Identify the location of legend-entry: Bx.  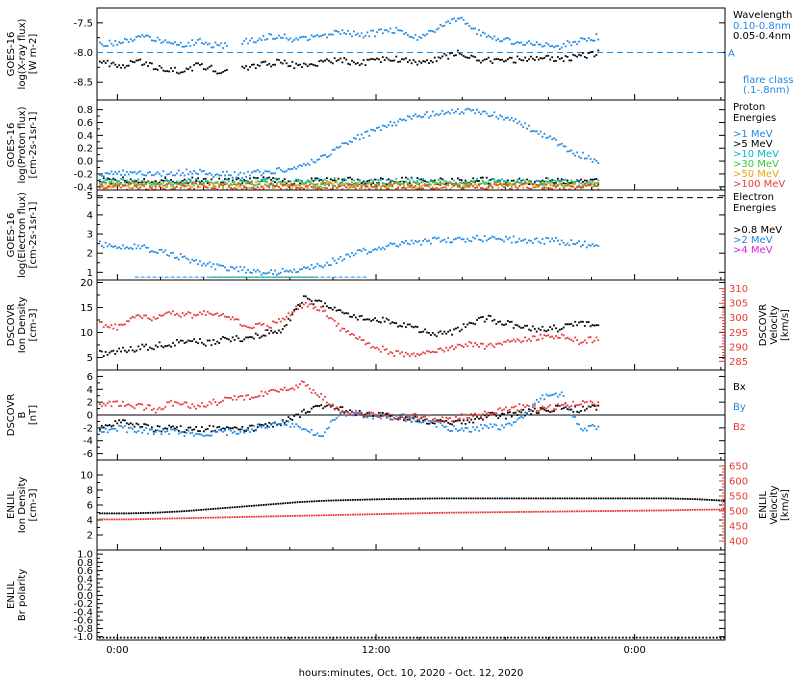
(739, 387).